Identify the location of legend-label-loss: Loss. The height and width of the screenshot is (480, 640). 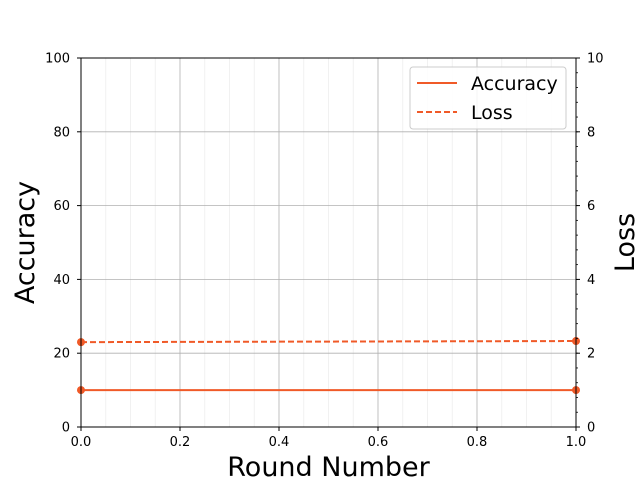
(492, 113).